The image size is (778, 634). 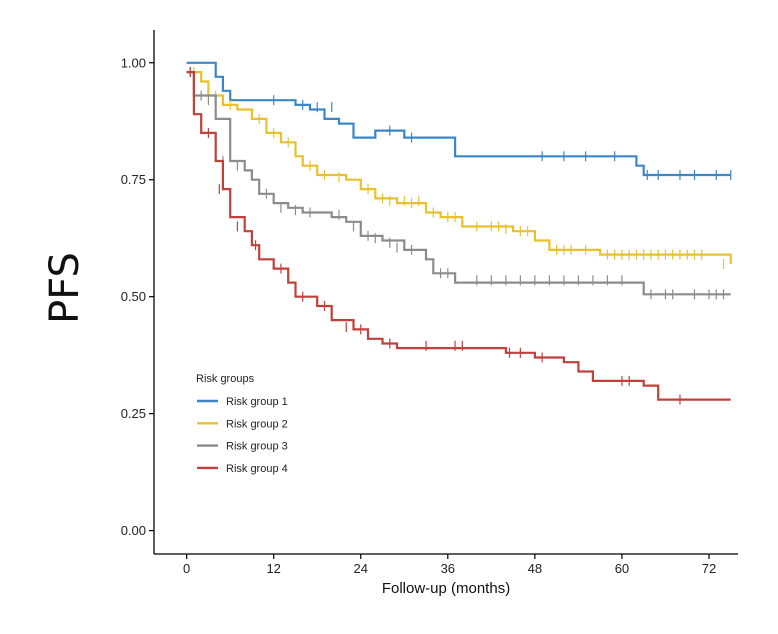 I want to click on y-tick-label: 0.75, so click(x=133, y=179).